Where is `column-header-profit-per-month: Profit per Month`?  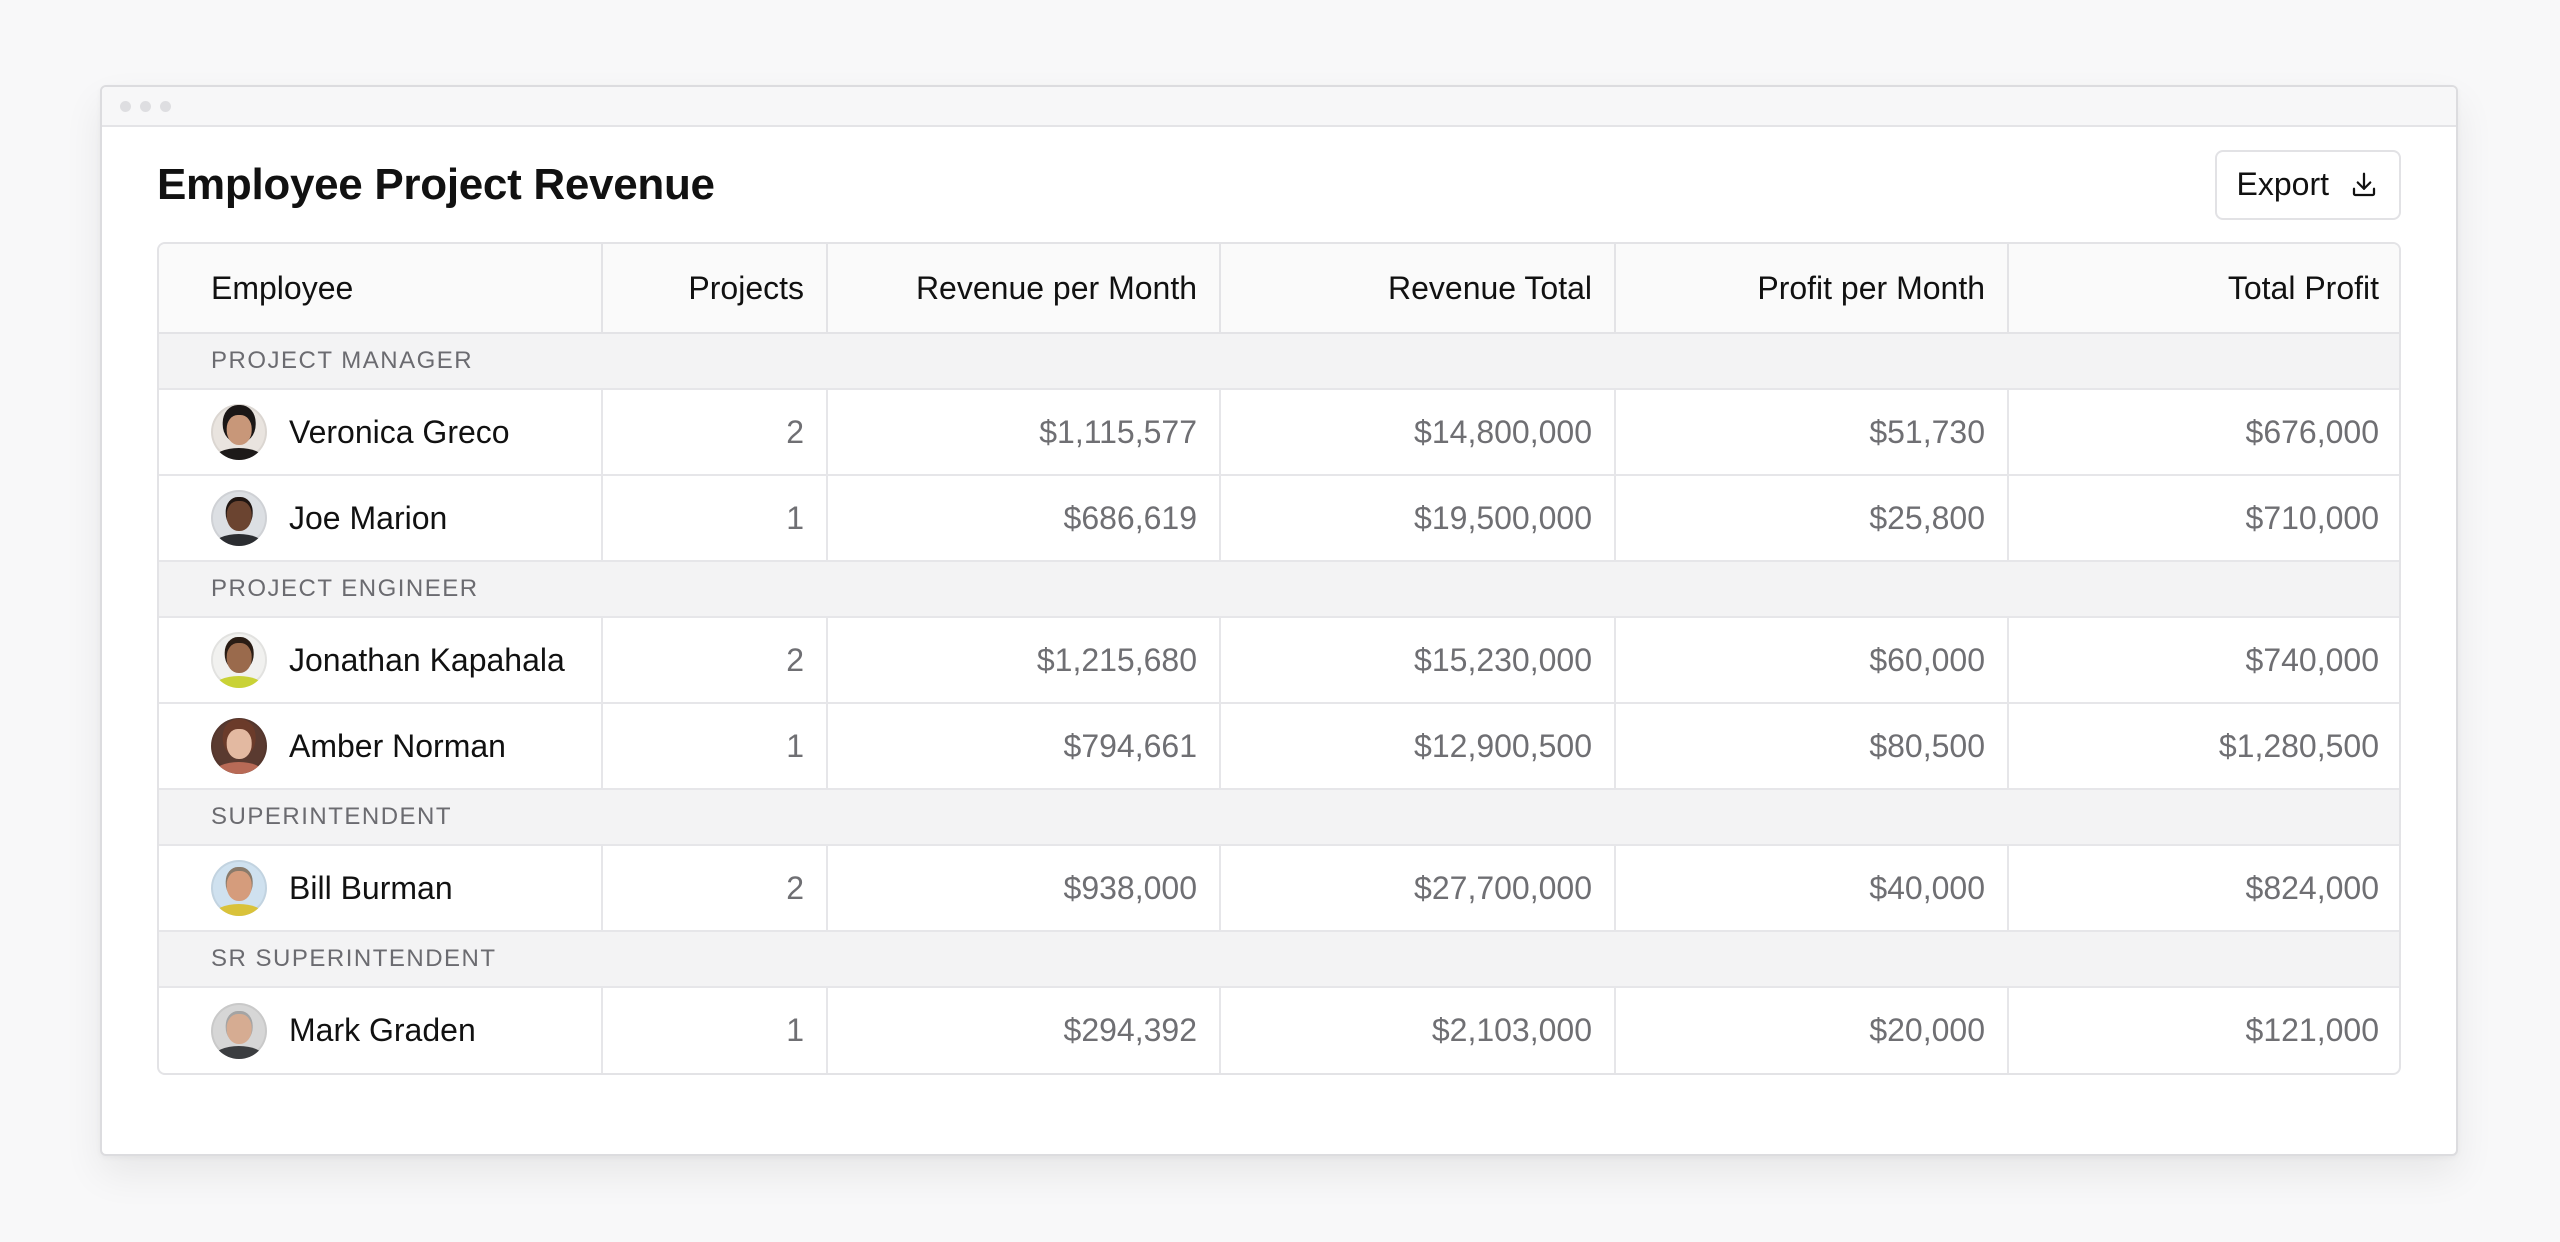
column-header-profit-per-month: Profit per Month is located at coordinates (1811, 288).